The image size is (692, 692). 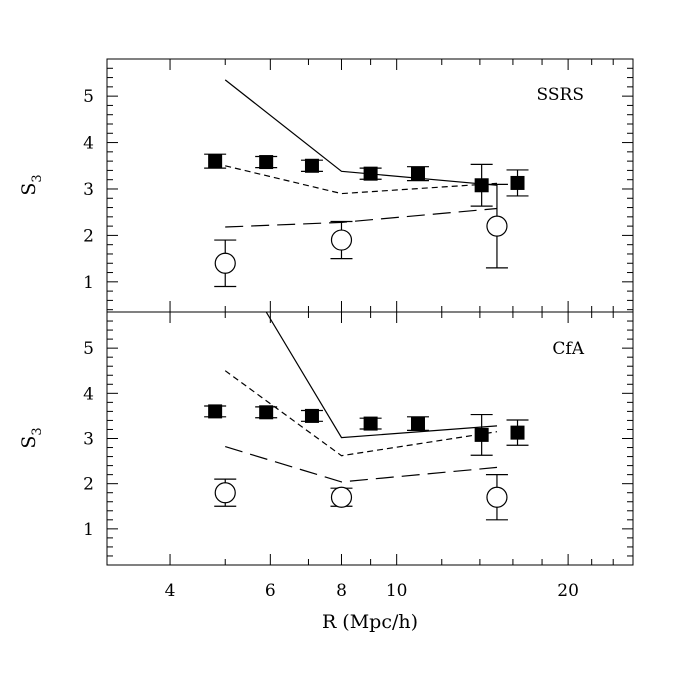 What do you see at coordinates (568, 591) in the screenshot?
I see `x-tick-label: 20` at bounding box center [568, 591].